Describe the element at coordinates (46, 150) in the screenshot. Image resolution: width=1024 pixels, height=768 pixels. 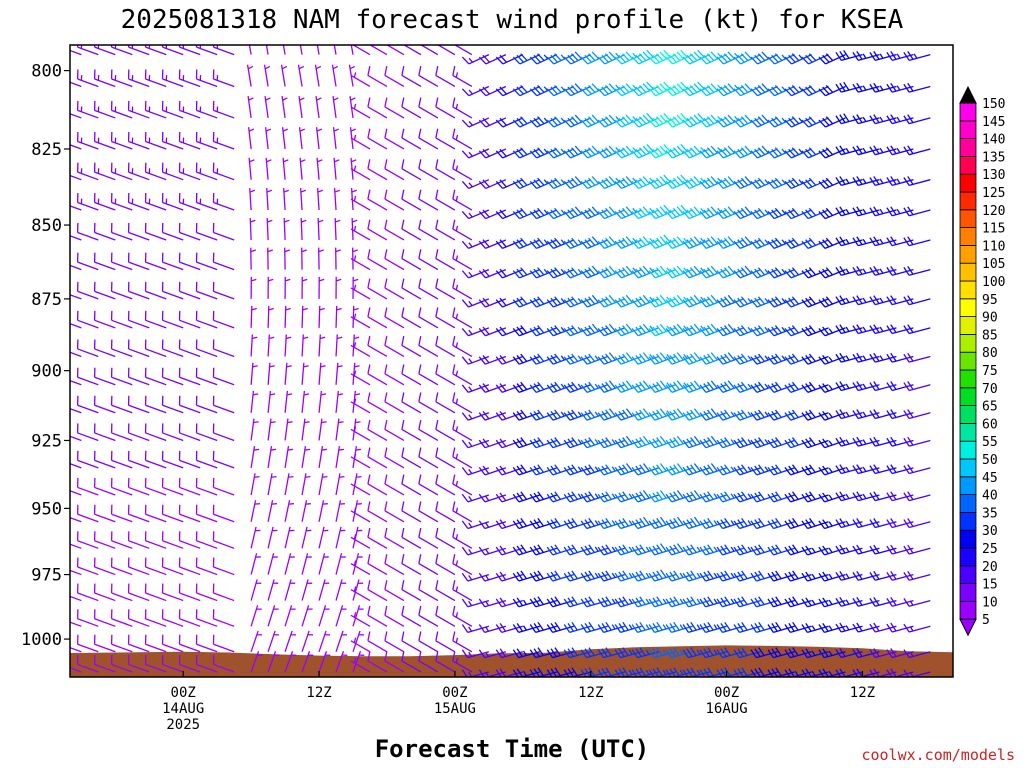
I see `y-tick-label: 825` at that location.